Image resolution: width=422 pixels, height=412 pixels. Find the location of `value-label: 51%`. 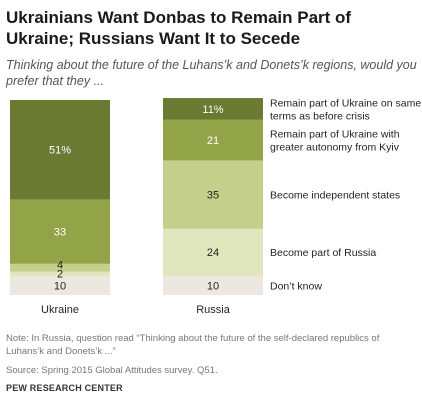

value-label: 51% is located at coordinates (60, 151).